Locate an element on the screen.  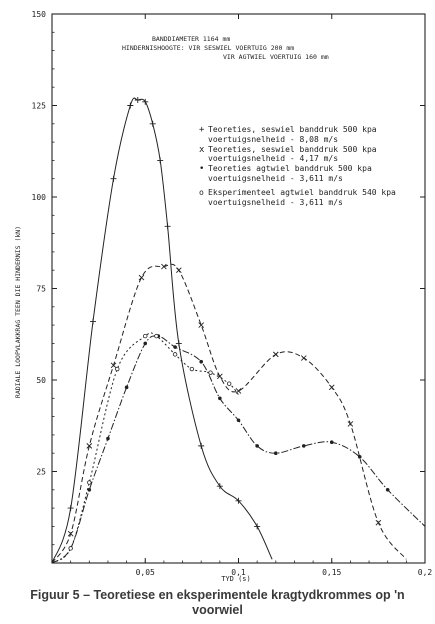
legend-text-3a: Teoreties agtwiel banddruk 500 kpa is located at coordinates (290, 168).